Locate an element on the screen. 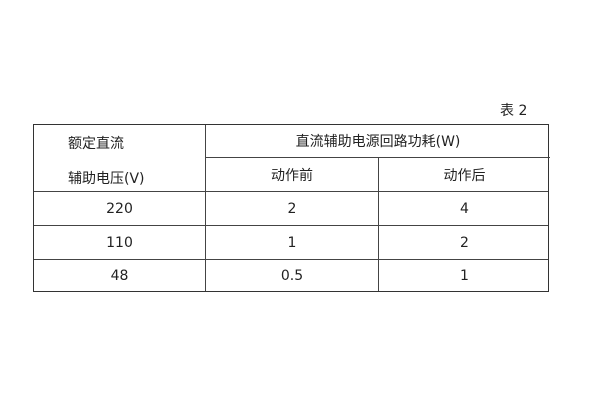 The height and width of the screenshot is (400, 600). header-power-group: 直流辅助电源回路功耗(W) is located at coordinates (378, 142).